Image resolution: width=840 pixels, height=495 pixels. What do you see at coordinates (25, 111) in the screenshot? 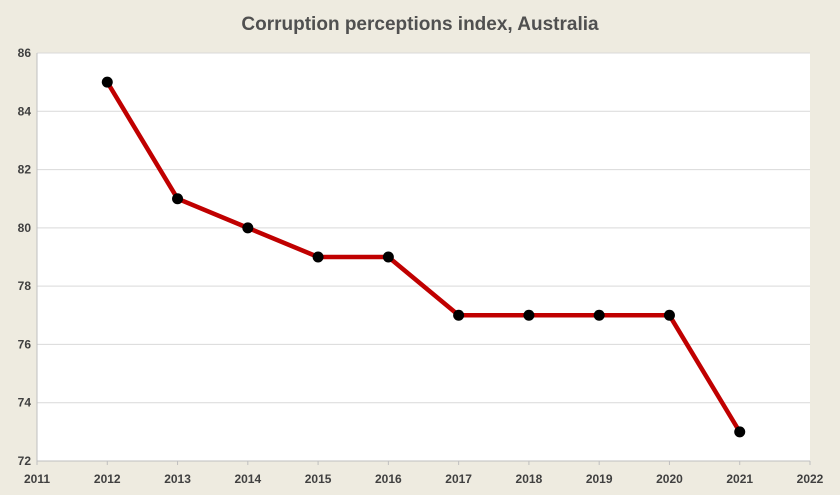
I see `y-tick-label-84: 84` at bounding box center [25, 111].